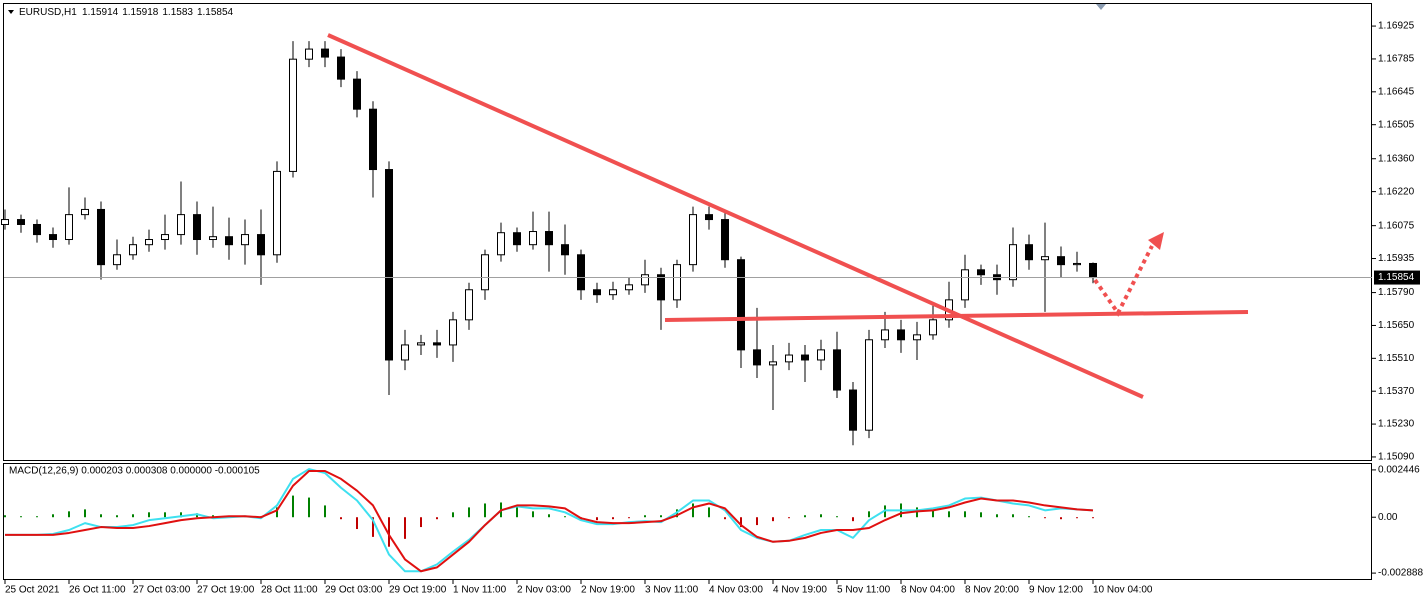 The width and height of the screenshot is (1424, 603). I want to click on y-tick-label: 1.15650, so click(1396, 325).